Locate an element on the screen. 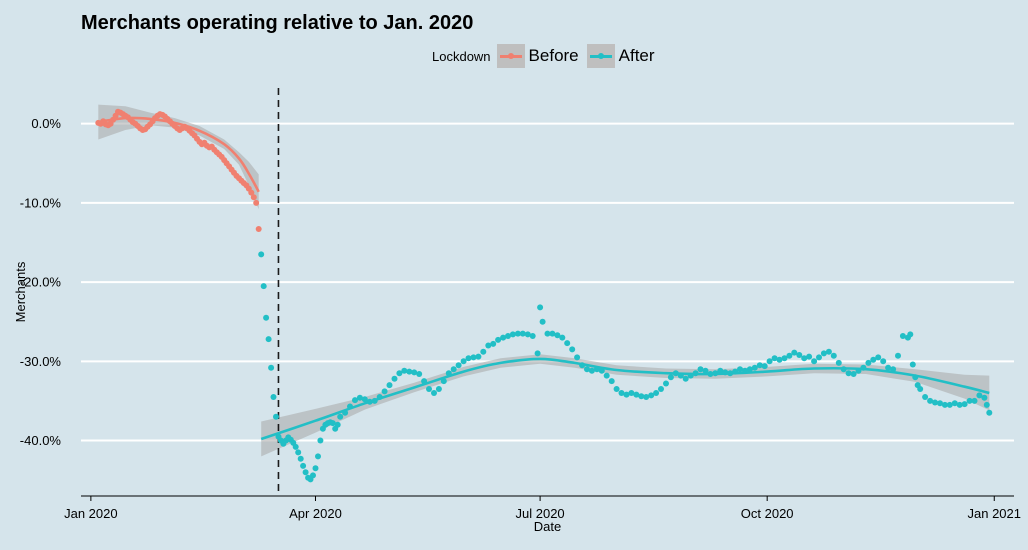 This screenshot has height=550, width=1028. legend-label-after: After is located at coordinates (636, 55).